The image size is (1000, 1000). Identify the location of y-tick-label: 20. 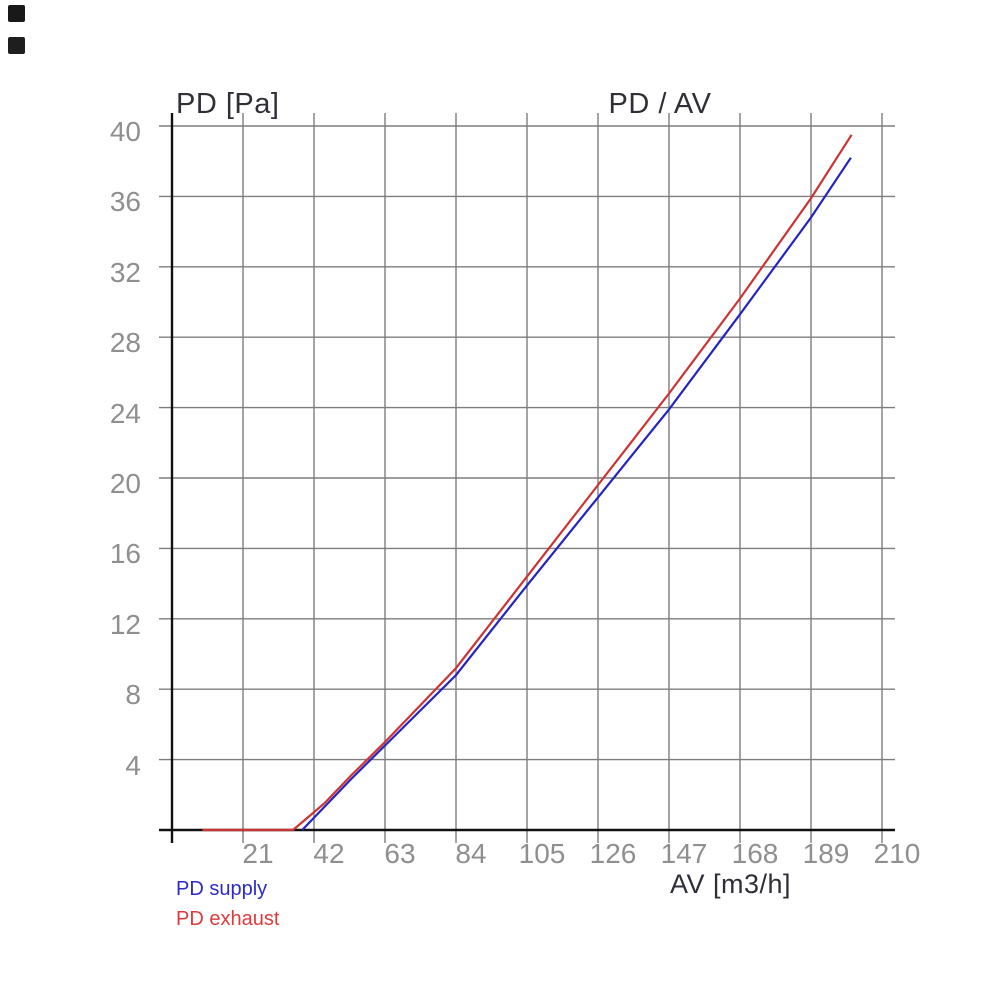
(125, 483).